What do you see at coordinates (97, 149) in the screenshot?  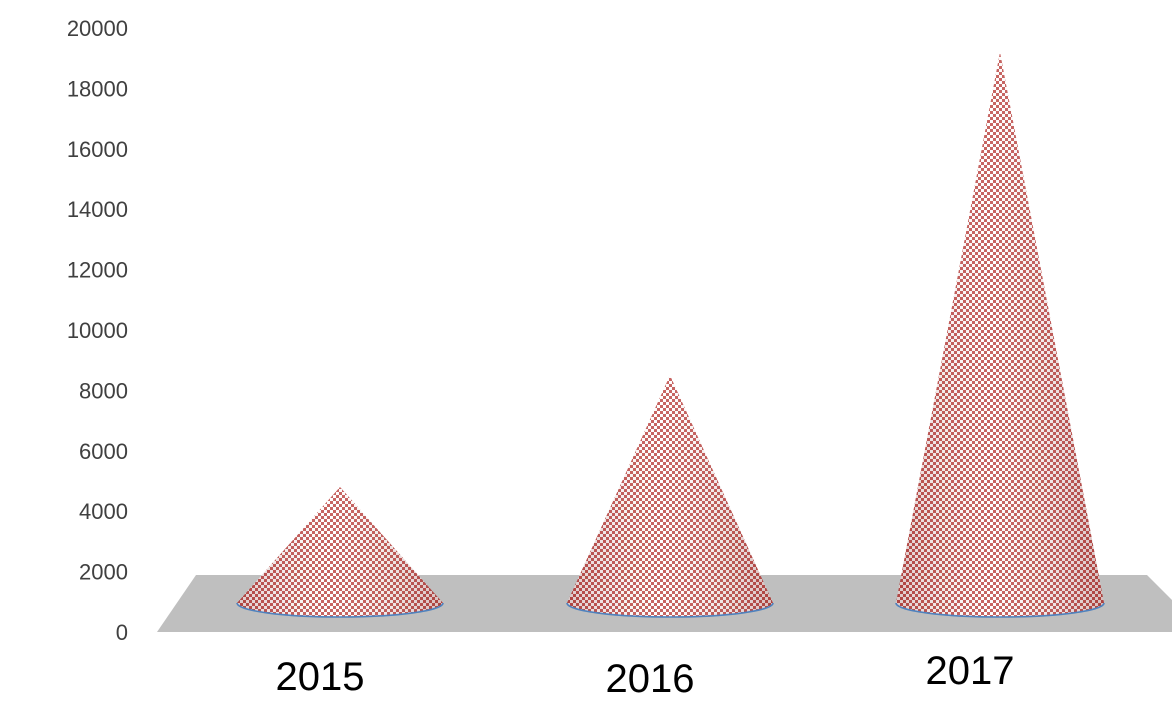 I see `y-tick-label: 16000` at bounding box center [97, 149].